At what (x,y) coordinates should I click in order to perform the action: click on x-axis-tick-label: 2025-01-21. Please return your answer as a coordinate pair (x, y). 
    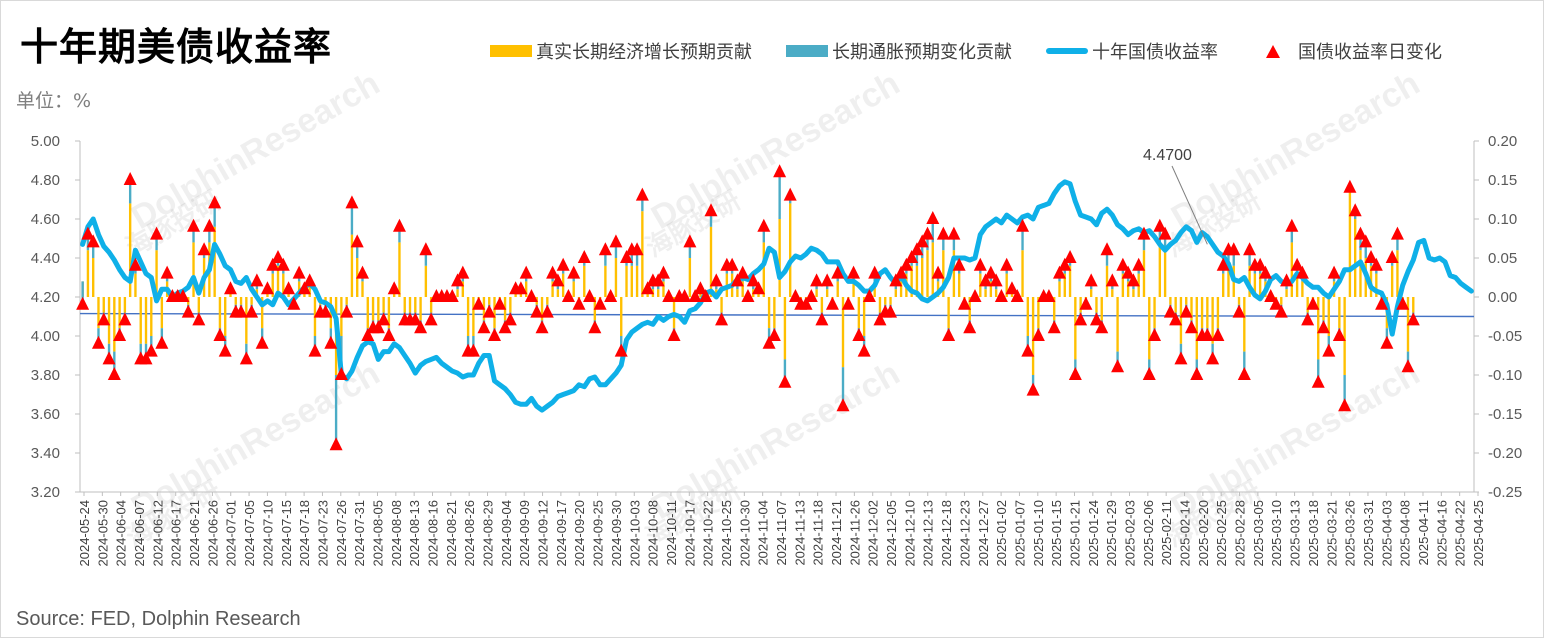
    Looking at the image, I should click on (1074, 533).